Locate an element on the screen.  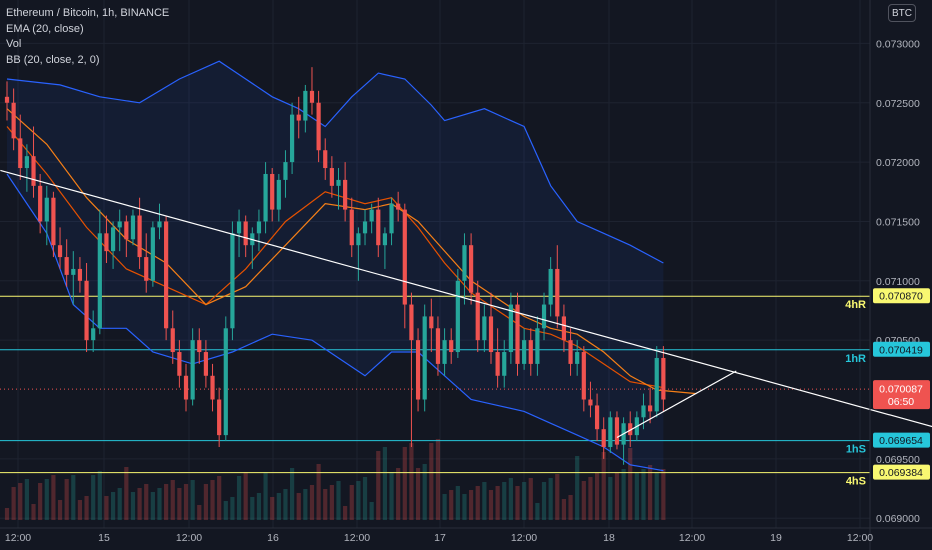
price-tick-label: 0.071000 is located at coordinates (898, 282).